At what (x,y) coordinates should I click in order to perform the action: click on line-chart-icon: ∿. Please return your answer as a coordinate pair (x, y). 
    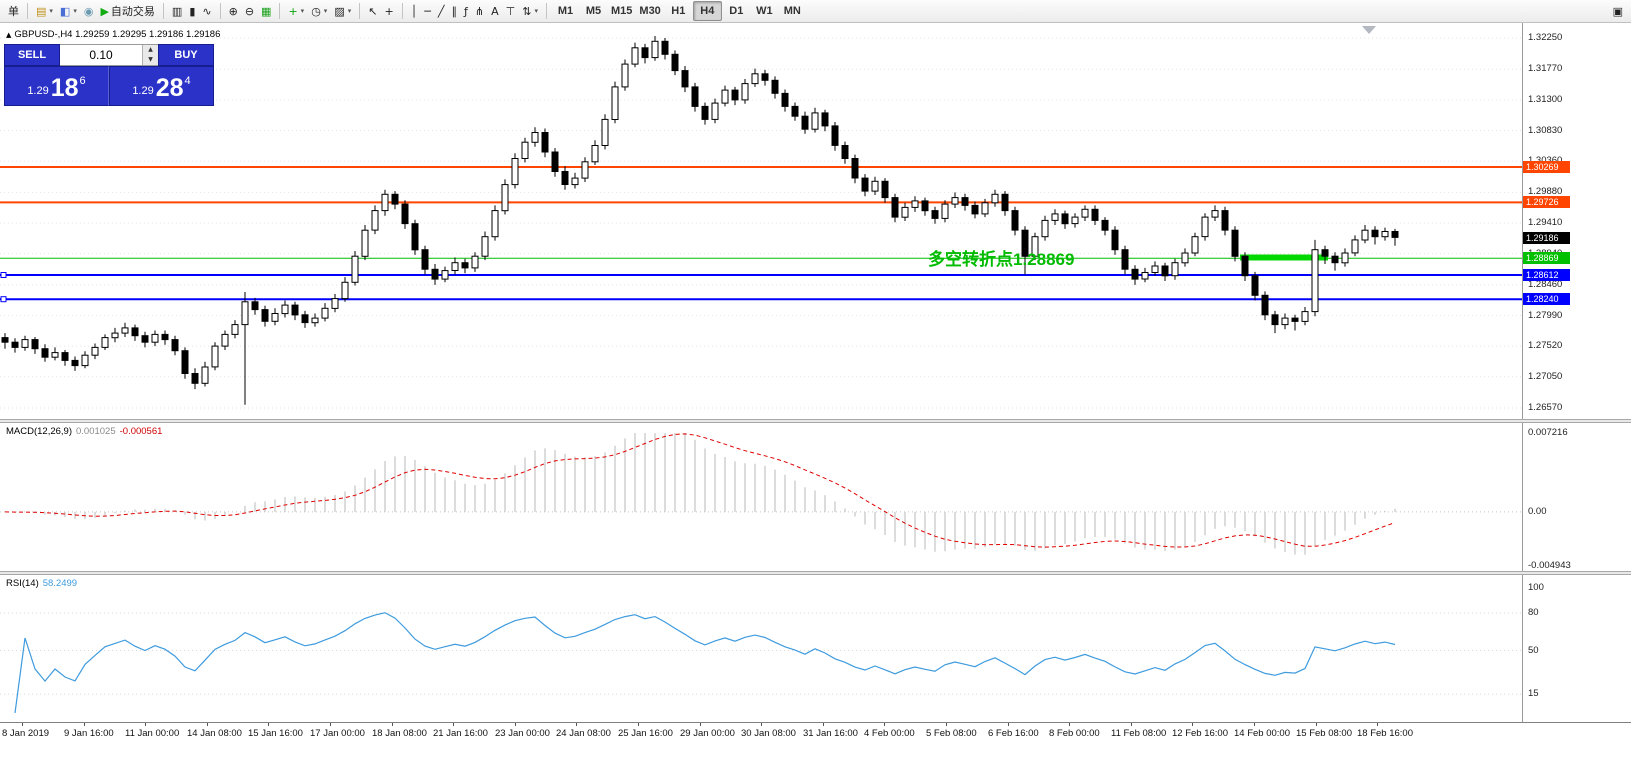
    Looking at the image, I should click on (206, 11).